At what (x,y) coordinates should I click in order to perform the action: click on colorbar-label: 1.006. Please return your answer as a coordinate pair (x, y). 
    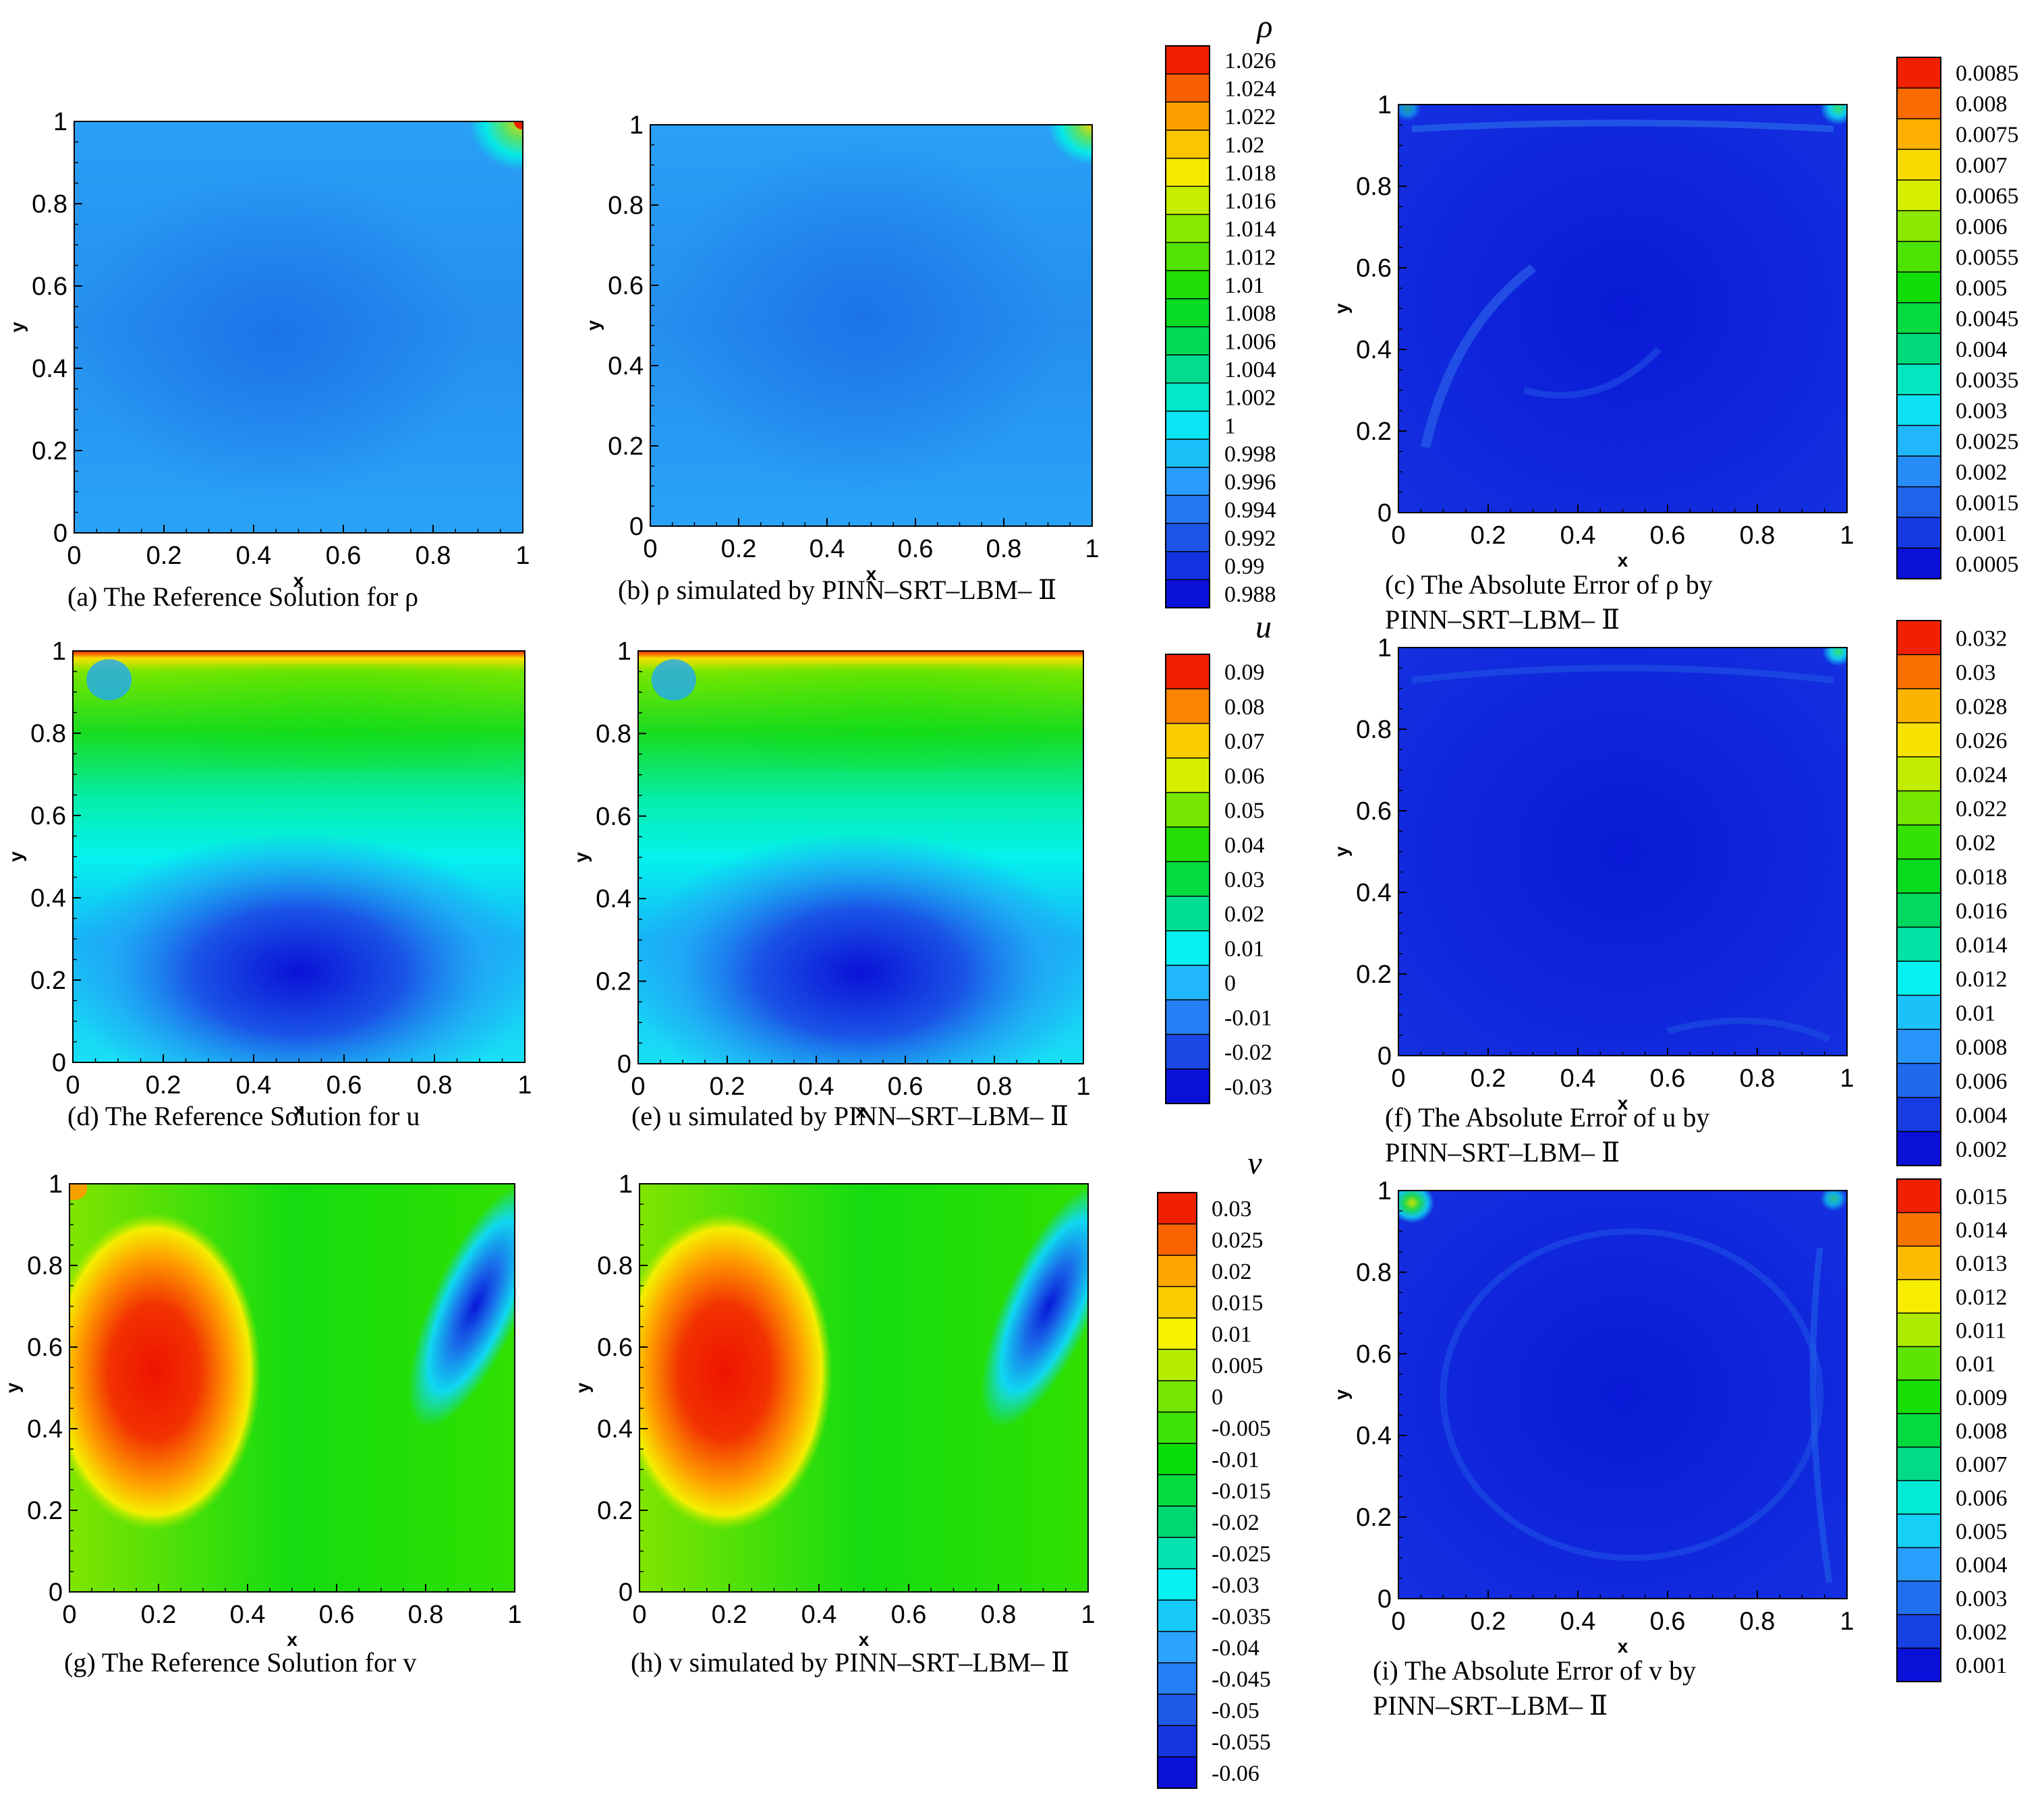
    Looking at the image, I should click on (1250, 341).